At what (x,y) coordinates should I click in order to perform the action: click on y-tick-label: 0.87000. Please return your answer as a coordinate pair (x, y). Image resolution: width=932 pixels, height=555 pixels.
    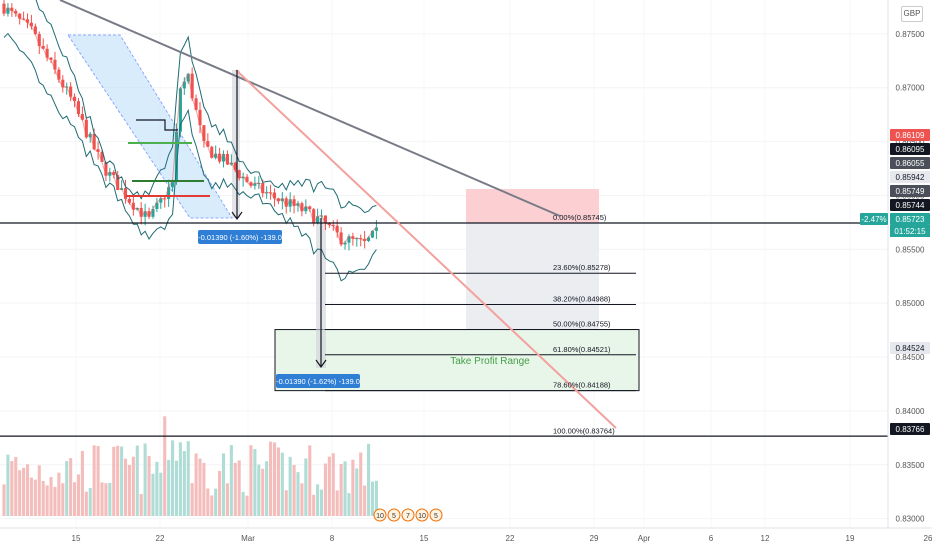
    Looking at the image, I should click on (910, 88).